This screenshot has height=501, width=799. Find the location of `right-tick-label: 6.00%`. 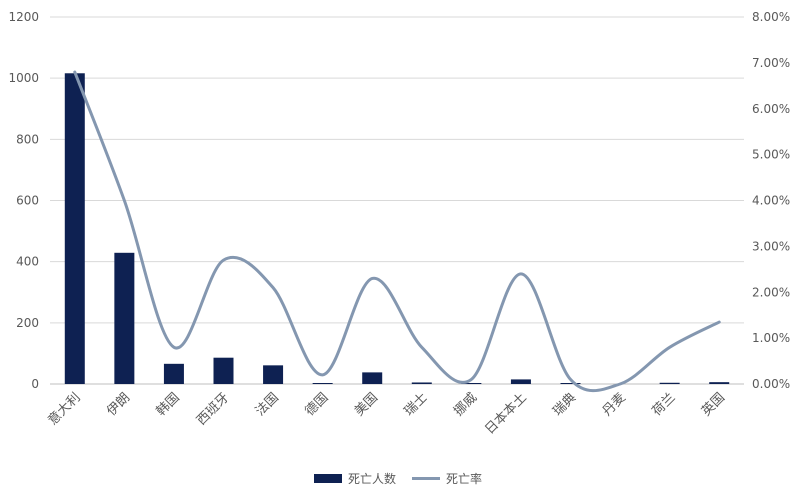

right-tick-label: 6.00% is located at coordinates (771, 109).